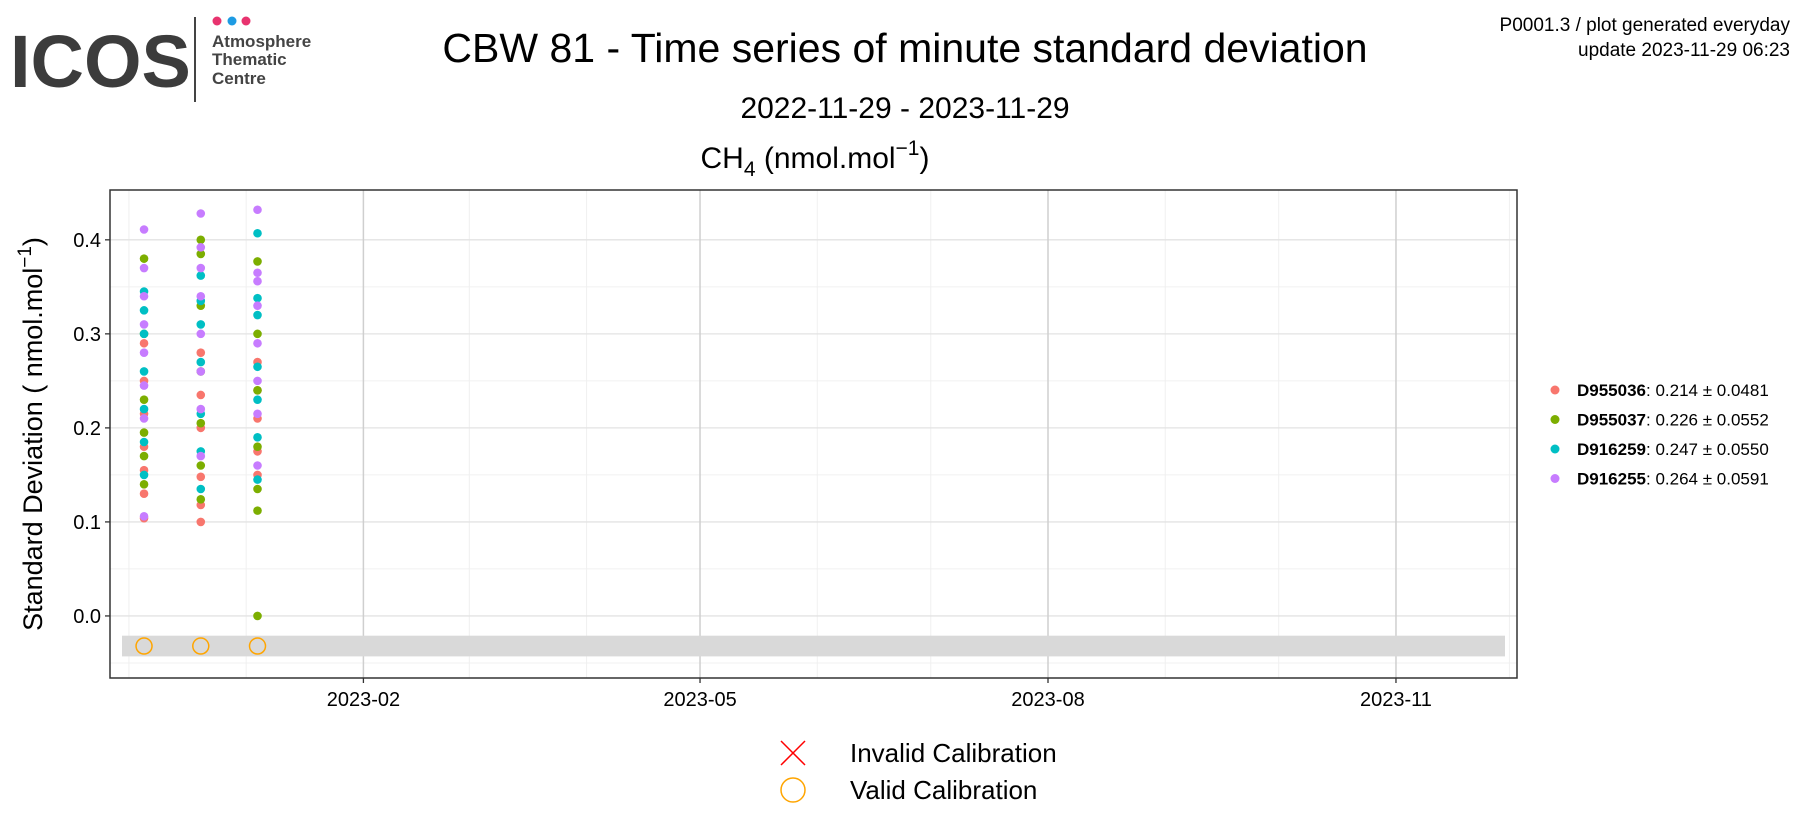 Image resolution: width=1800 pixels, height=825 pixels. What do you see at coordinates (793, 790) in the screenshot?
I see `legend-valid-marker` at bounding box center [793, 790].